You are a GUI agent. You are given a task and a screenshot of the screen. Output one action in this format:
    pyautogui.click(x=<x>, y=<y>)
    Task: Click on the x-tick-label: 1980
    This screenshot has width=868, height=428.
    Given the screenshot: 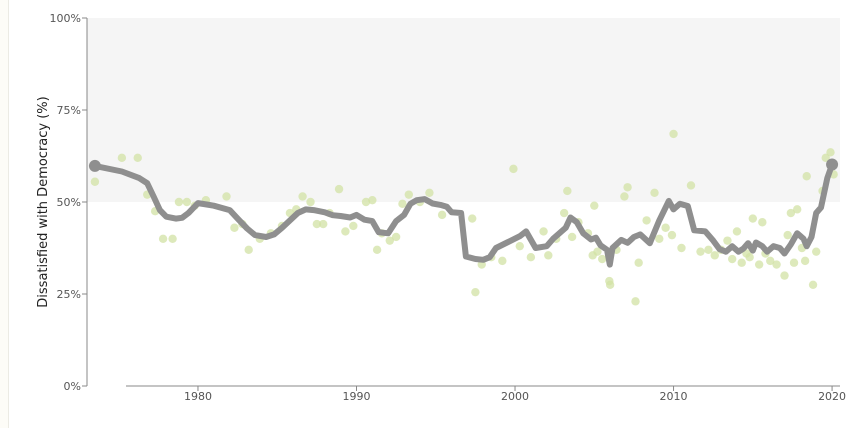 What is the action you would take?
    pyautogui.click(x=198, y=396)
    